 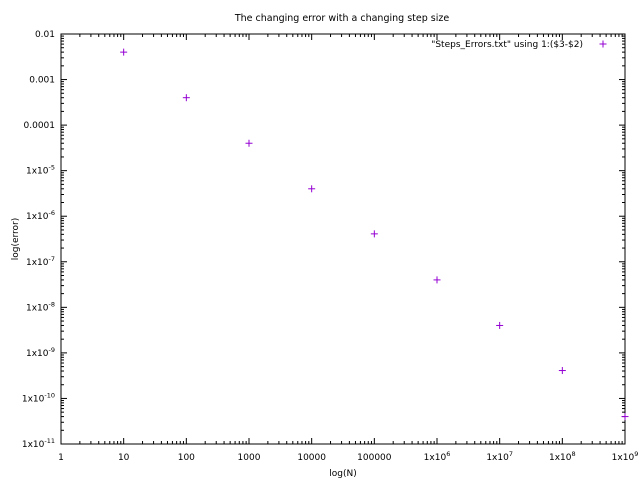 I want to click on y-tick-exponent: -11, so click(x=49, y=441).